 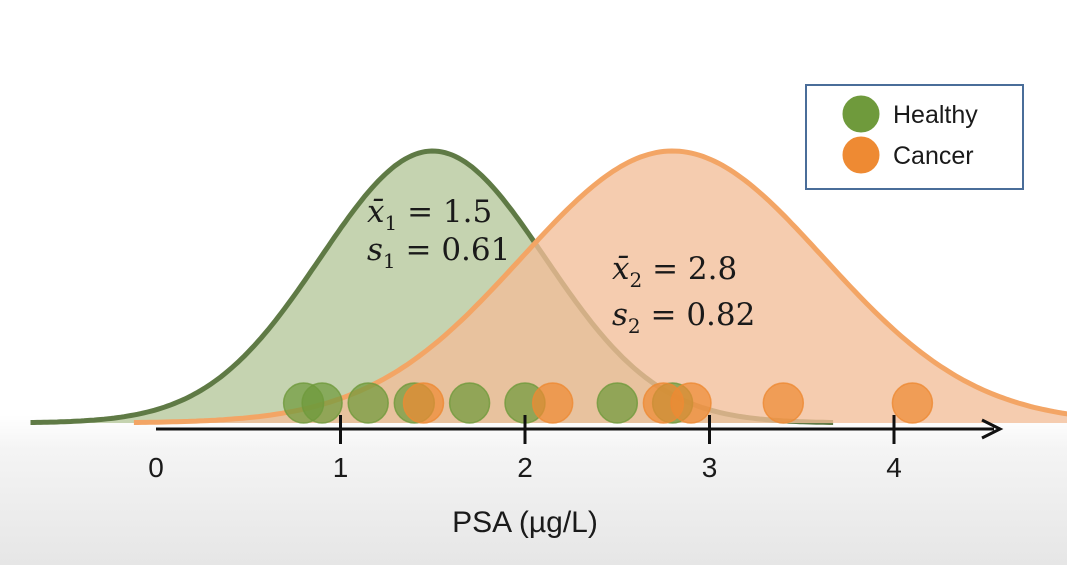 I want to click on x-axis-title: PSA (µg/L), so click(x=525, y=522).